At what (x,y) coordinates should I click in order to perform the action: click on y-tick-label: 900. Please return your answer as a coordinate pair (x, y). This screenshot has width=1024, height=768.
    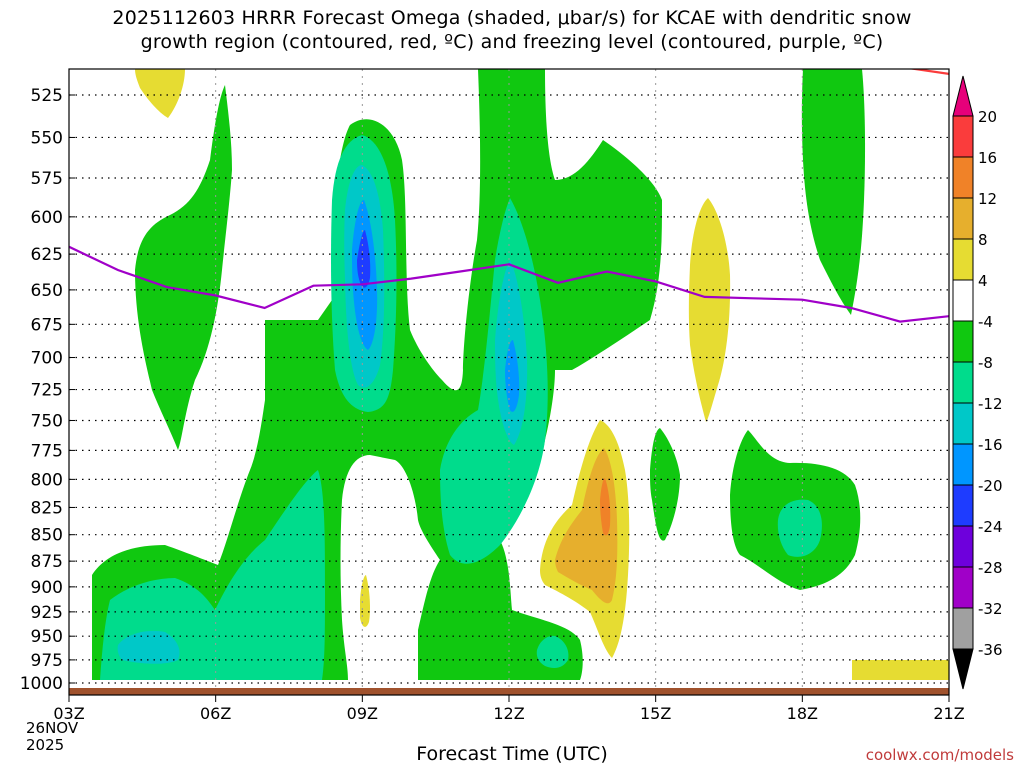
    Looking at the image, I should click on (47, 588).